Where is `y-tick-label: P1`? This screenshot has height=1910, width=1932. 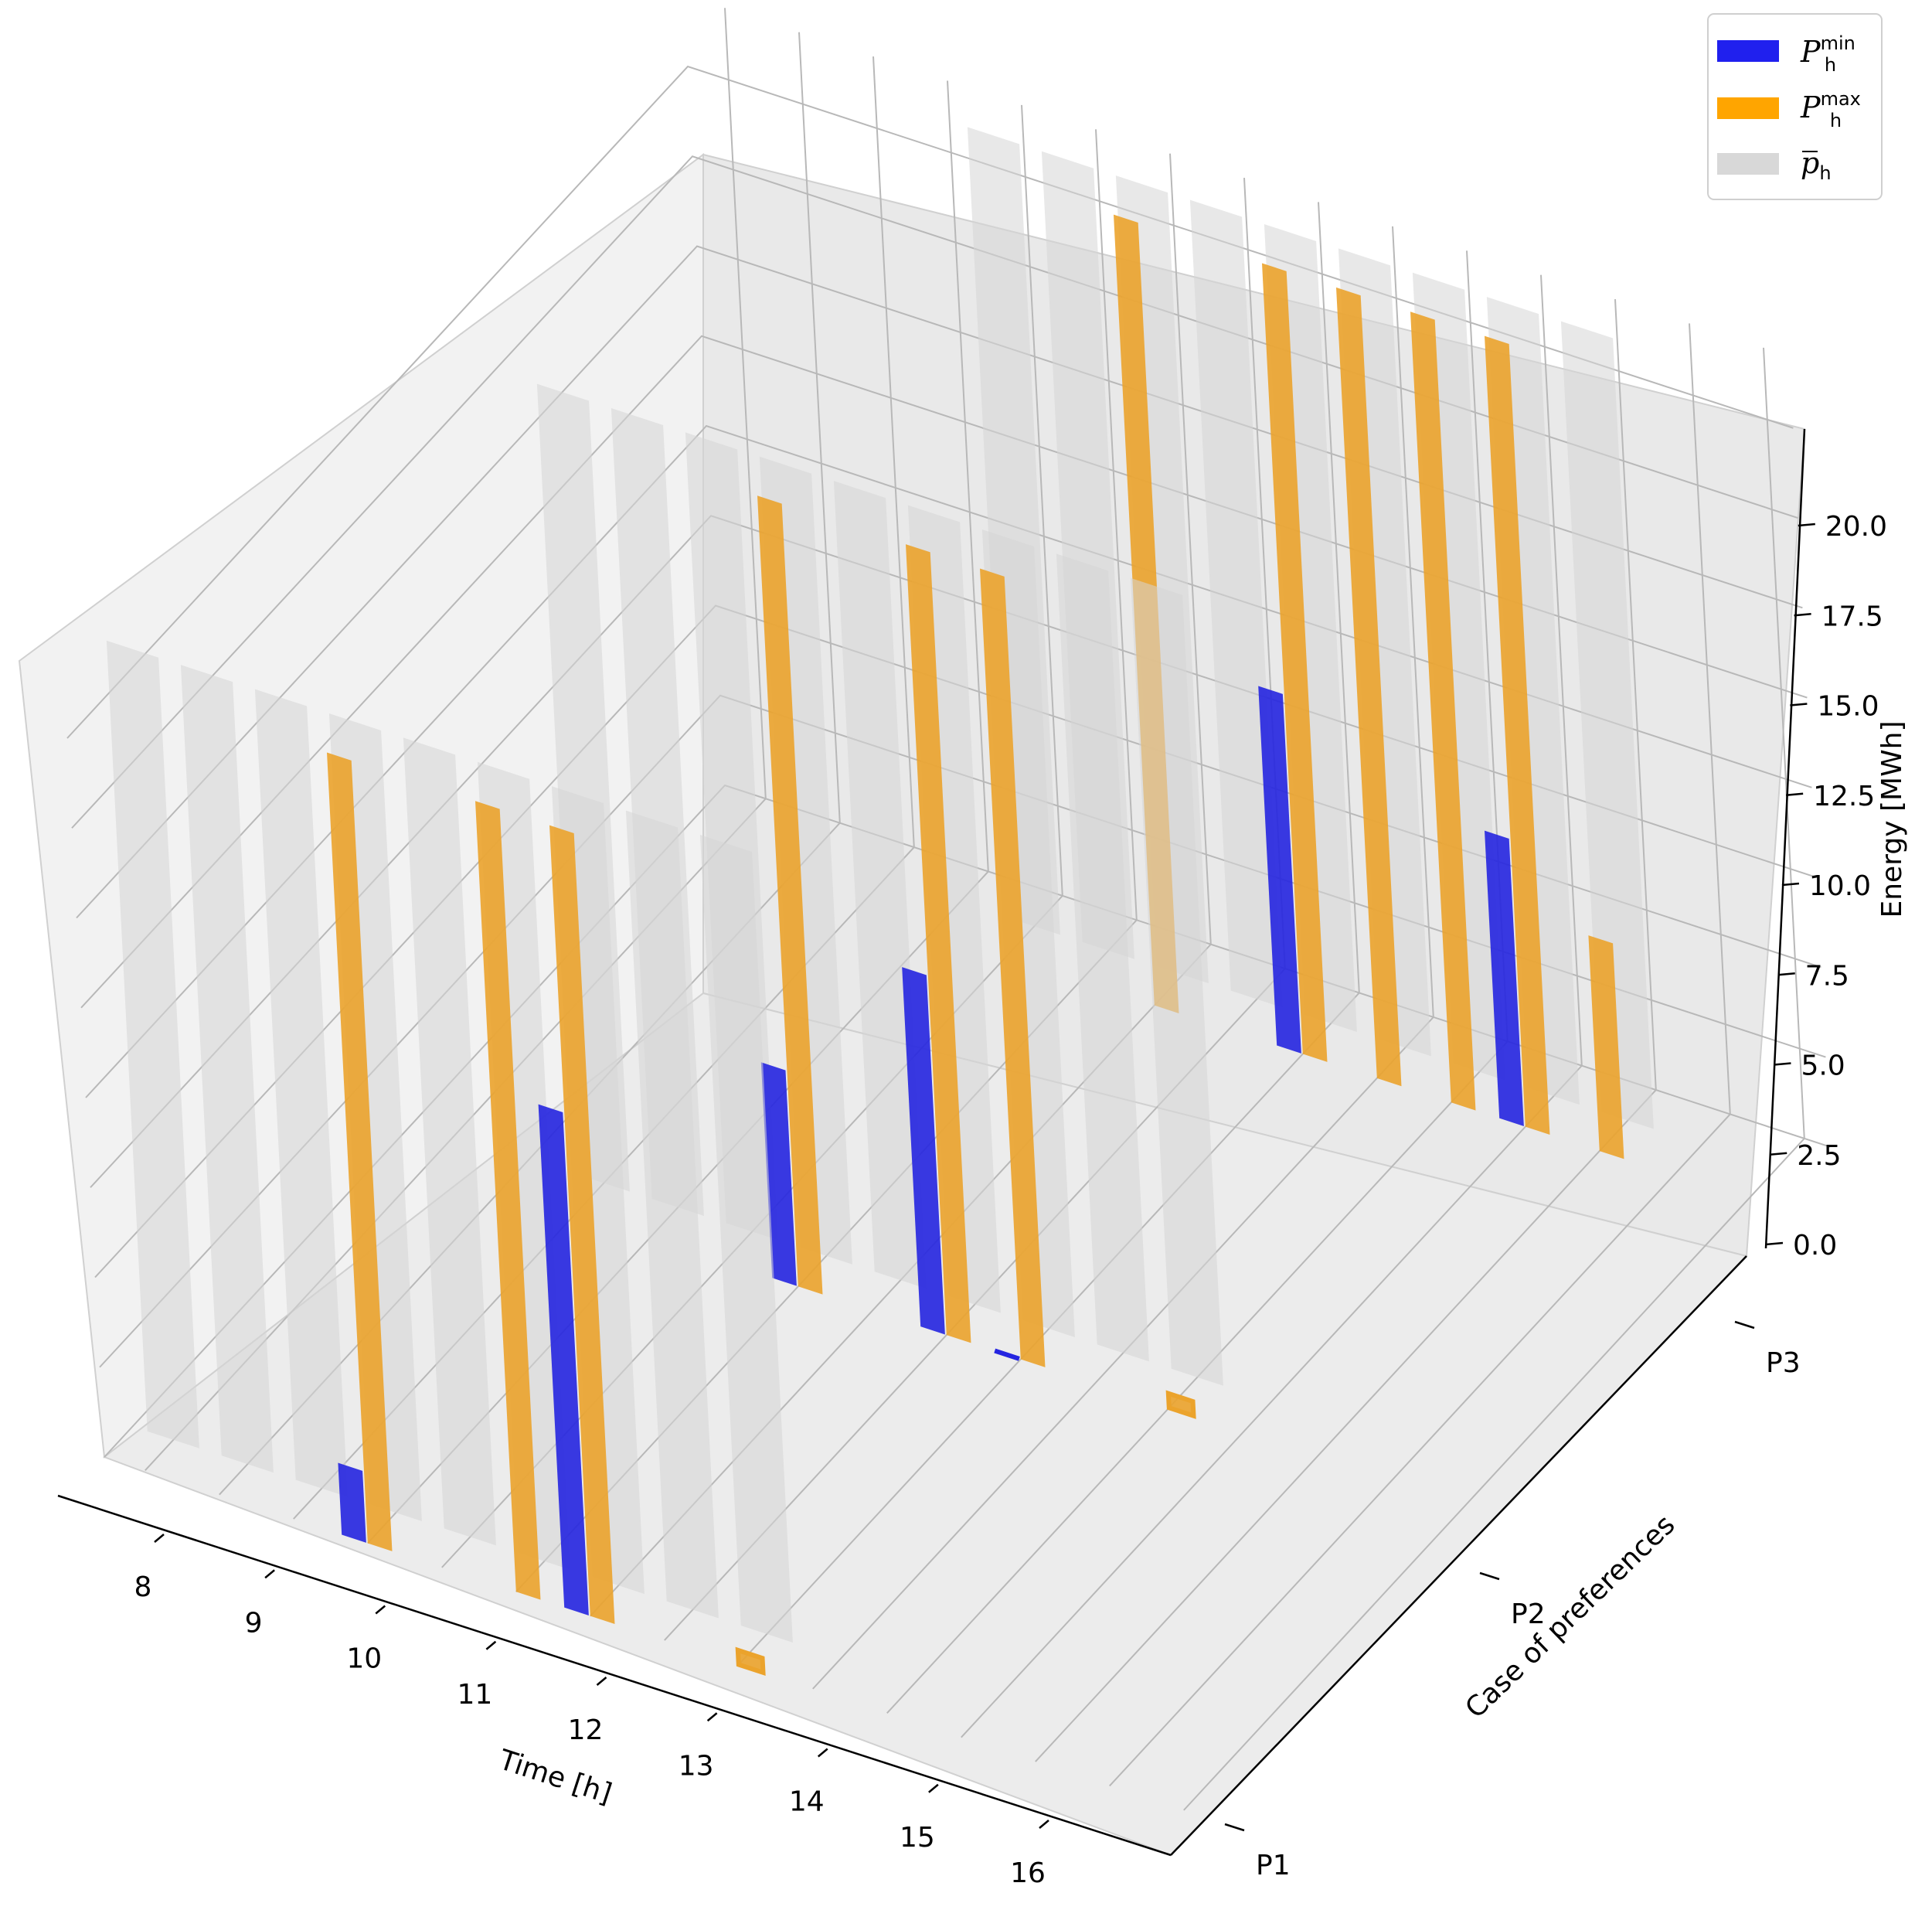 y-tick-label: P1 is located at coordinates (1274, 1865).